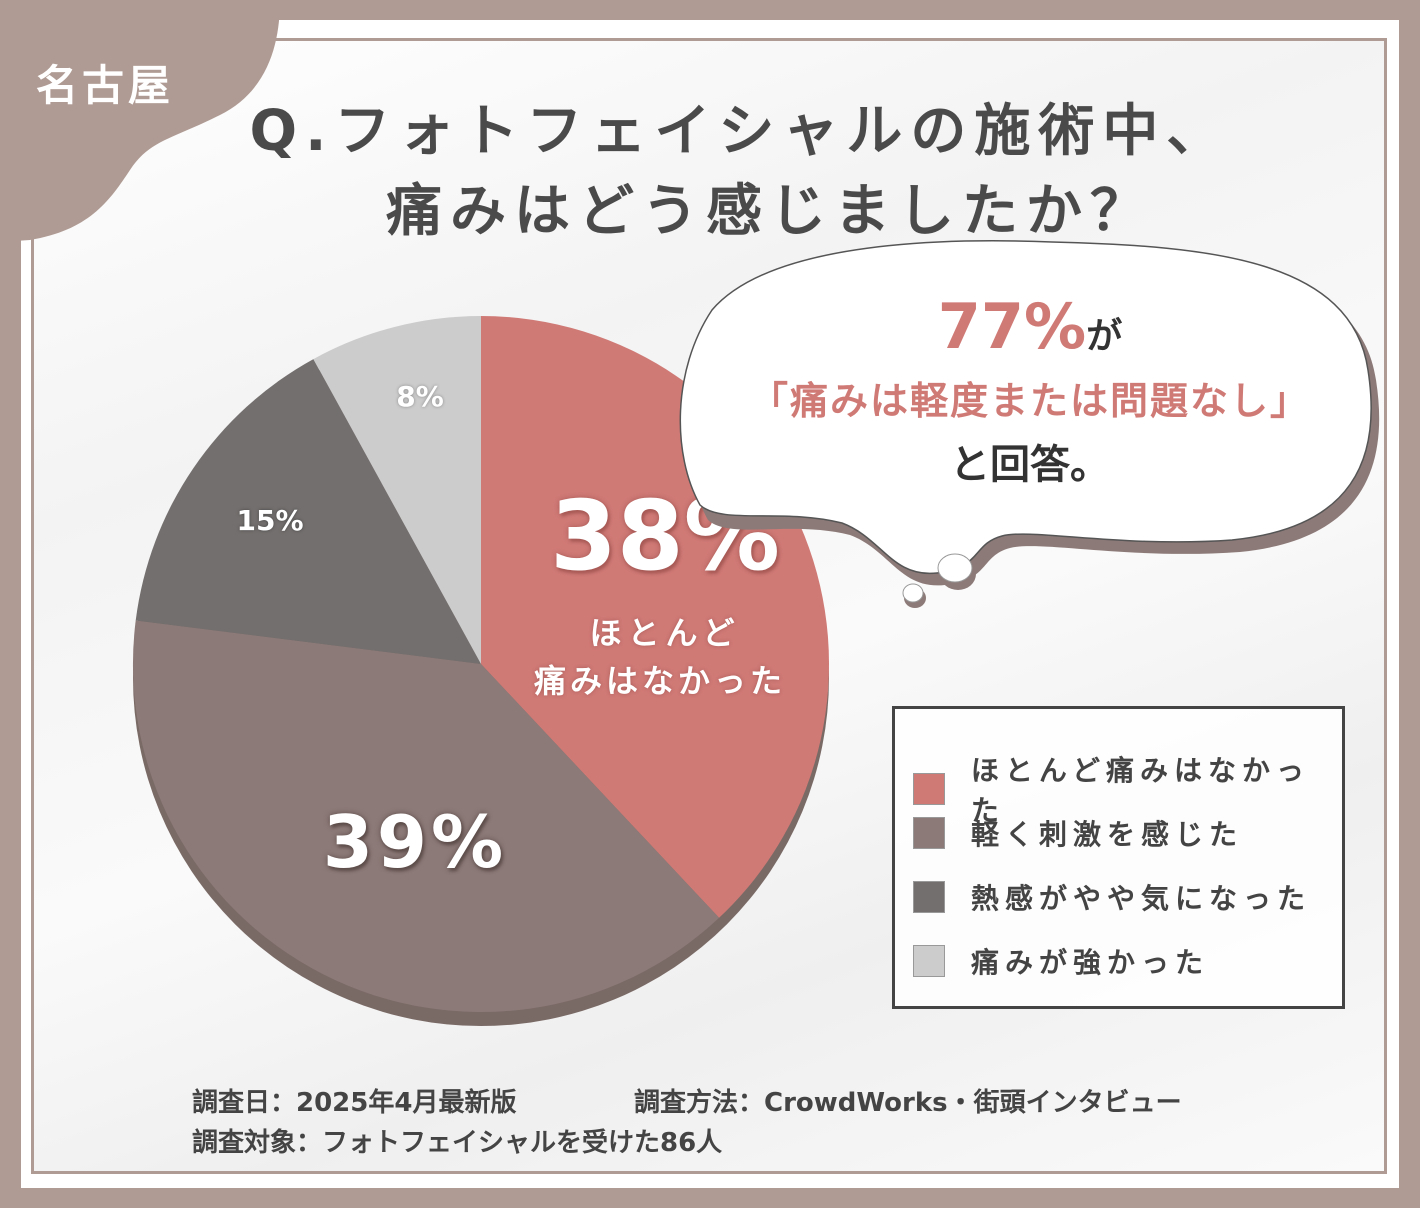 The image size is (1420, 1208). What do you see at coordinates (1029, 401) in the screenshot?
I see `callout-quote: 「痛みは軽度または問題なし」` at bounding box center [1029, 401].